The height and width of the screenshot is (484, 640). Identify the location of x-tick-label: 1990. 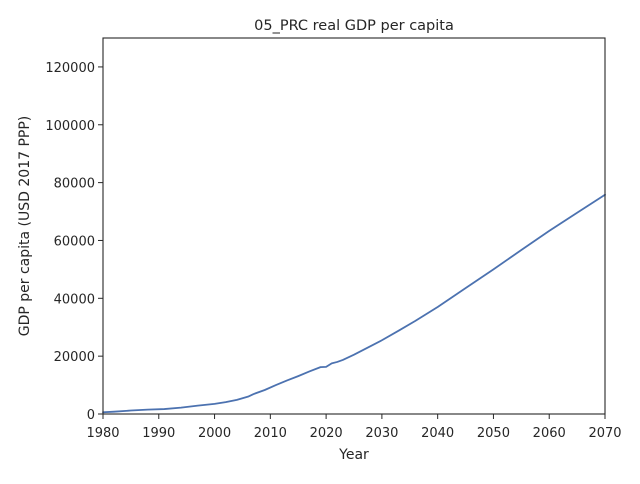
(158, 433).